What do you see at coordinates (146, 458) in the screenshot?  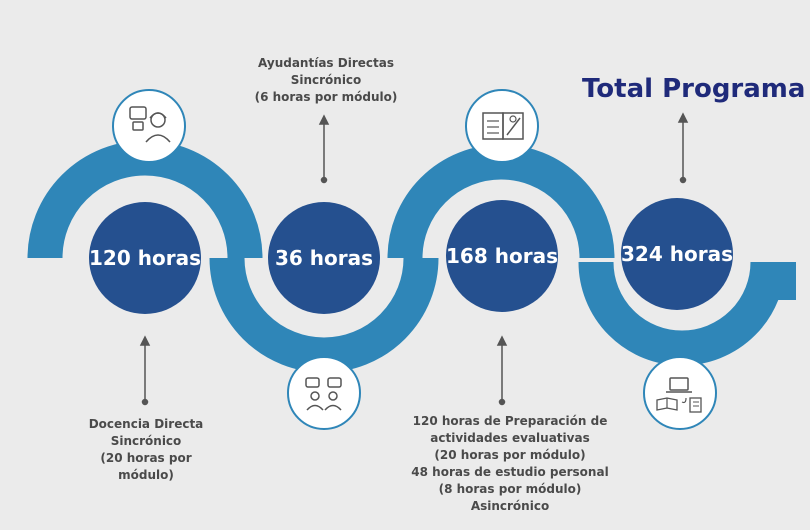 I see `note-docencia-line-3: (20 horas por` at bounding box center [146, 458].